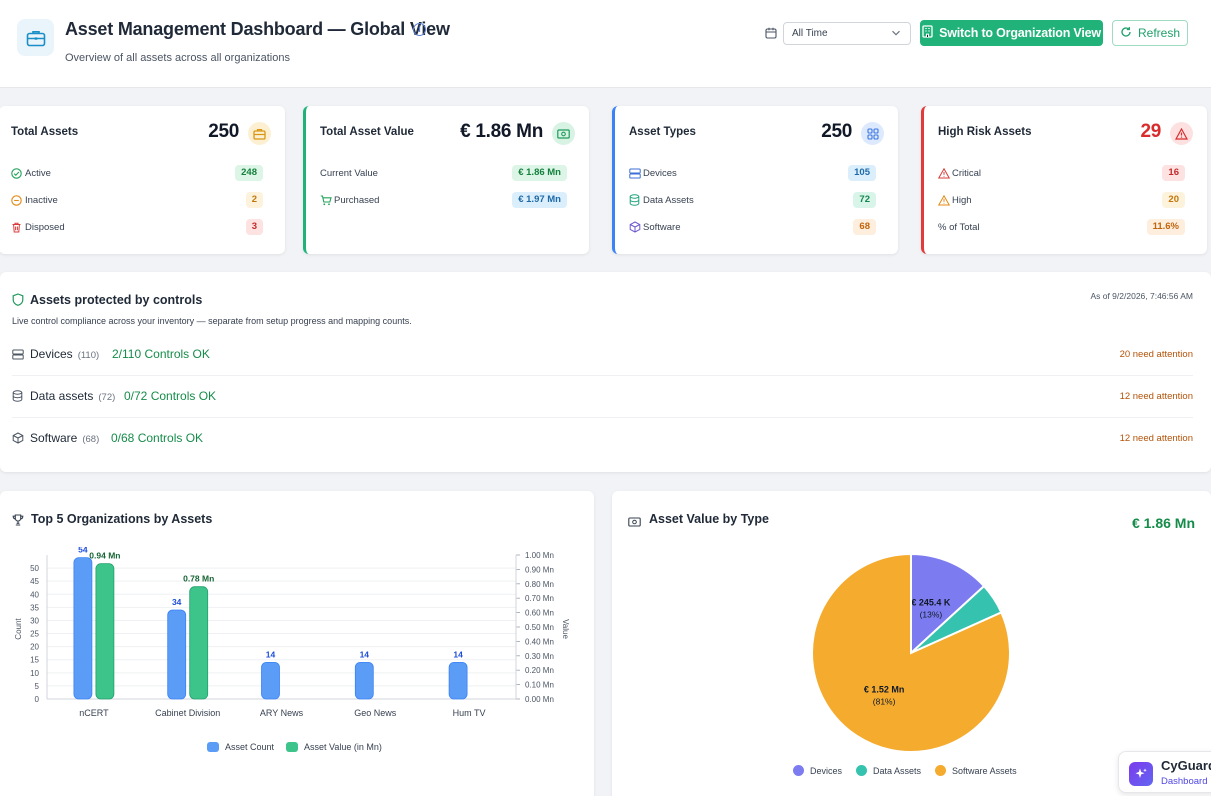 This screenshot has height=796, width=1211. Describe the element at coordinates (107, 397) in the screenshot. I see `control-row-count: (72)` at that location.